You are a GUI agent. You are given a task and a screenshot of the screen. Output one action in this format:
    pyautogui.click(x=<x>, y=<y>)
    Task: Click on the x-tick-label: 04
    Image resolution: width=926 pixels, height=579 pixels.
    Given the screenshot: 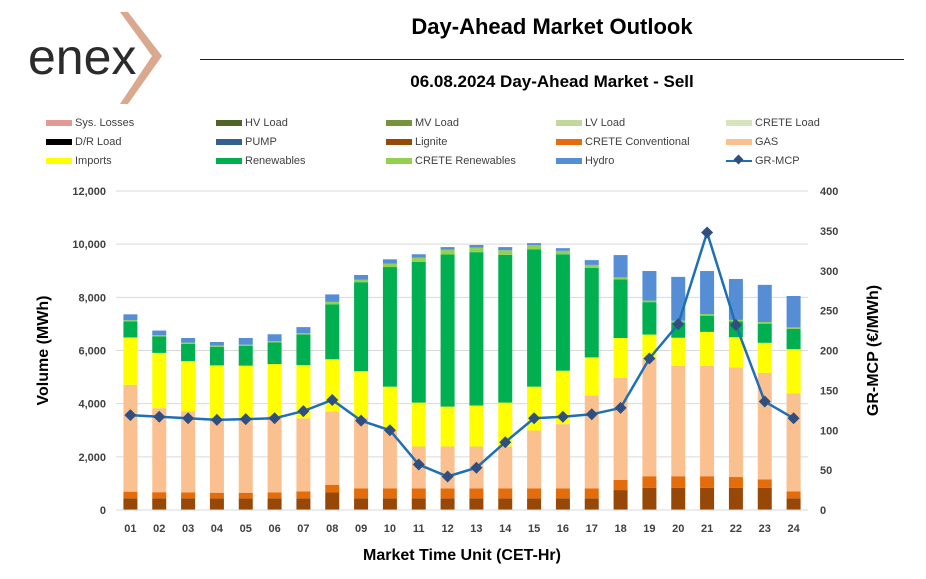 What is the action you would take?
    pyautogui.click(x=217, y=529)
    